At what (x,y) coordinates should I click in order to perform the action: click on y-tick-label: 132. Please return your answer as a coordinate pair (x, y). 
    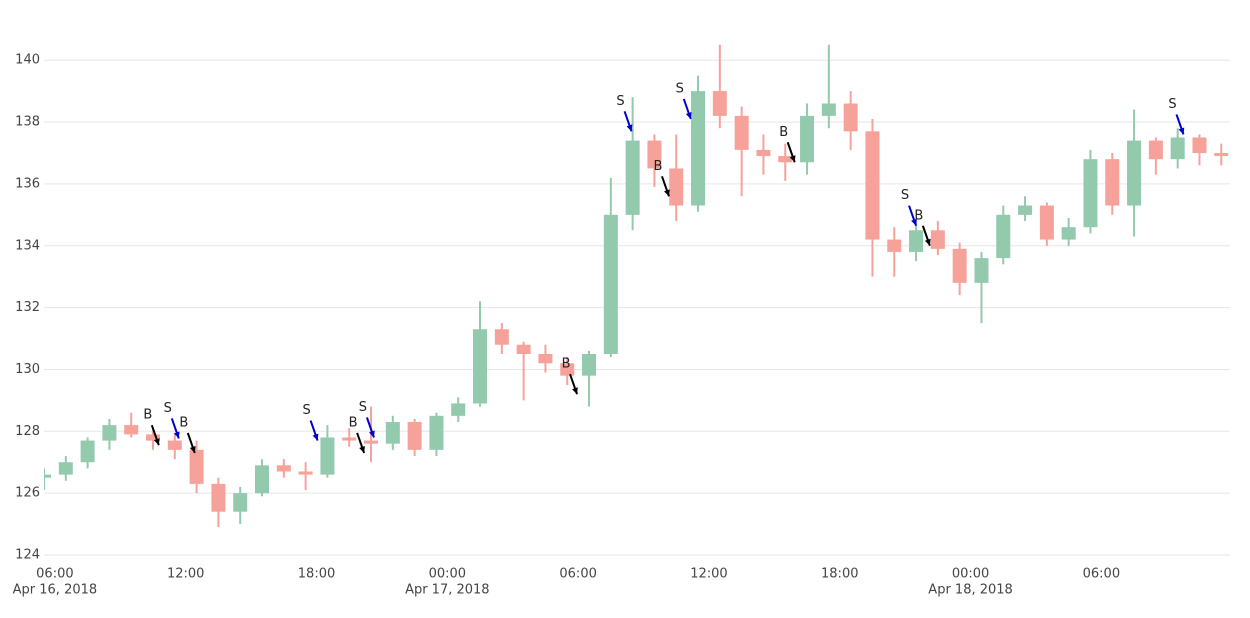
    Looking at the image, I should click on (27, 307).